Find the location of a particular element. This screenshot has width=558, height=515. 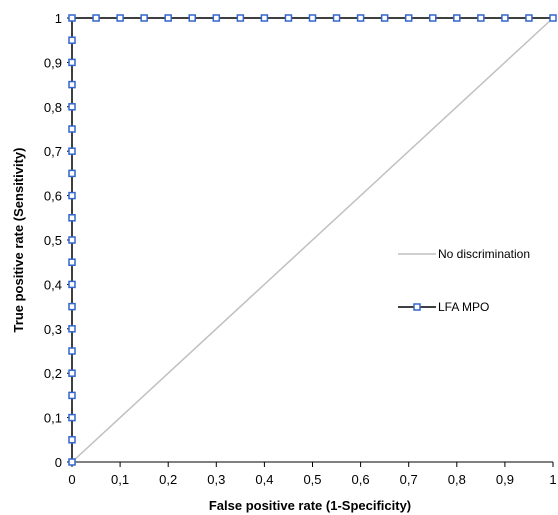

x-tick-label: 0,9 is located at coordinates (505, 479).